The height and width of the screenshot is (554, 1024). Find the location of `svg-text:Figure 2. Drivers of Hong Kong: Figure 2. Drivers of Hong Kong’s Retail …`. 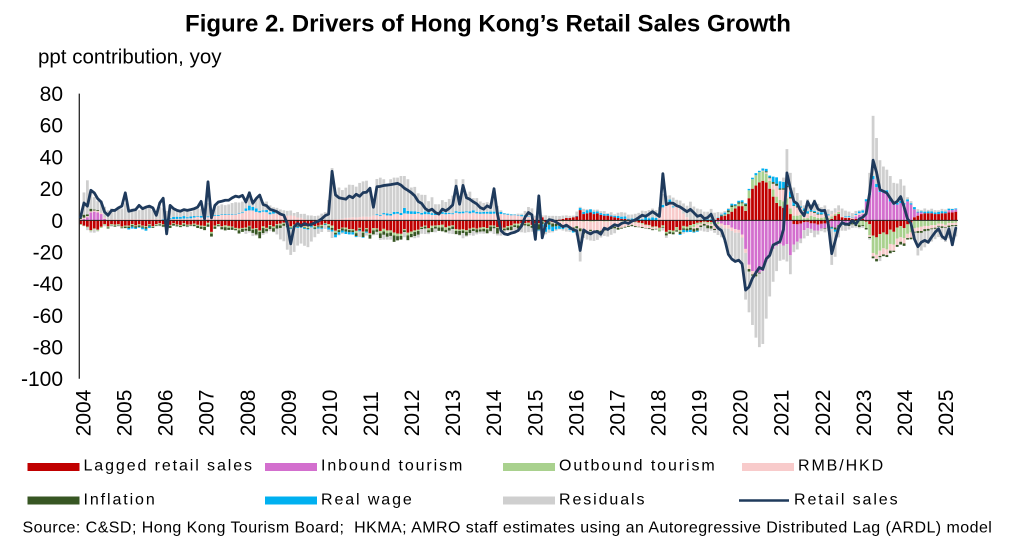

svg-text:Figure 2. Drivers of Hong Kong: Figure 2. Drivers of Hong Kong’s Retail … is located at coordinates (488, 24).